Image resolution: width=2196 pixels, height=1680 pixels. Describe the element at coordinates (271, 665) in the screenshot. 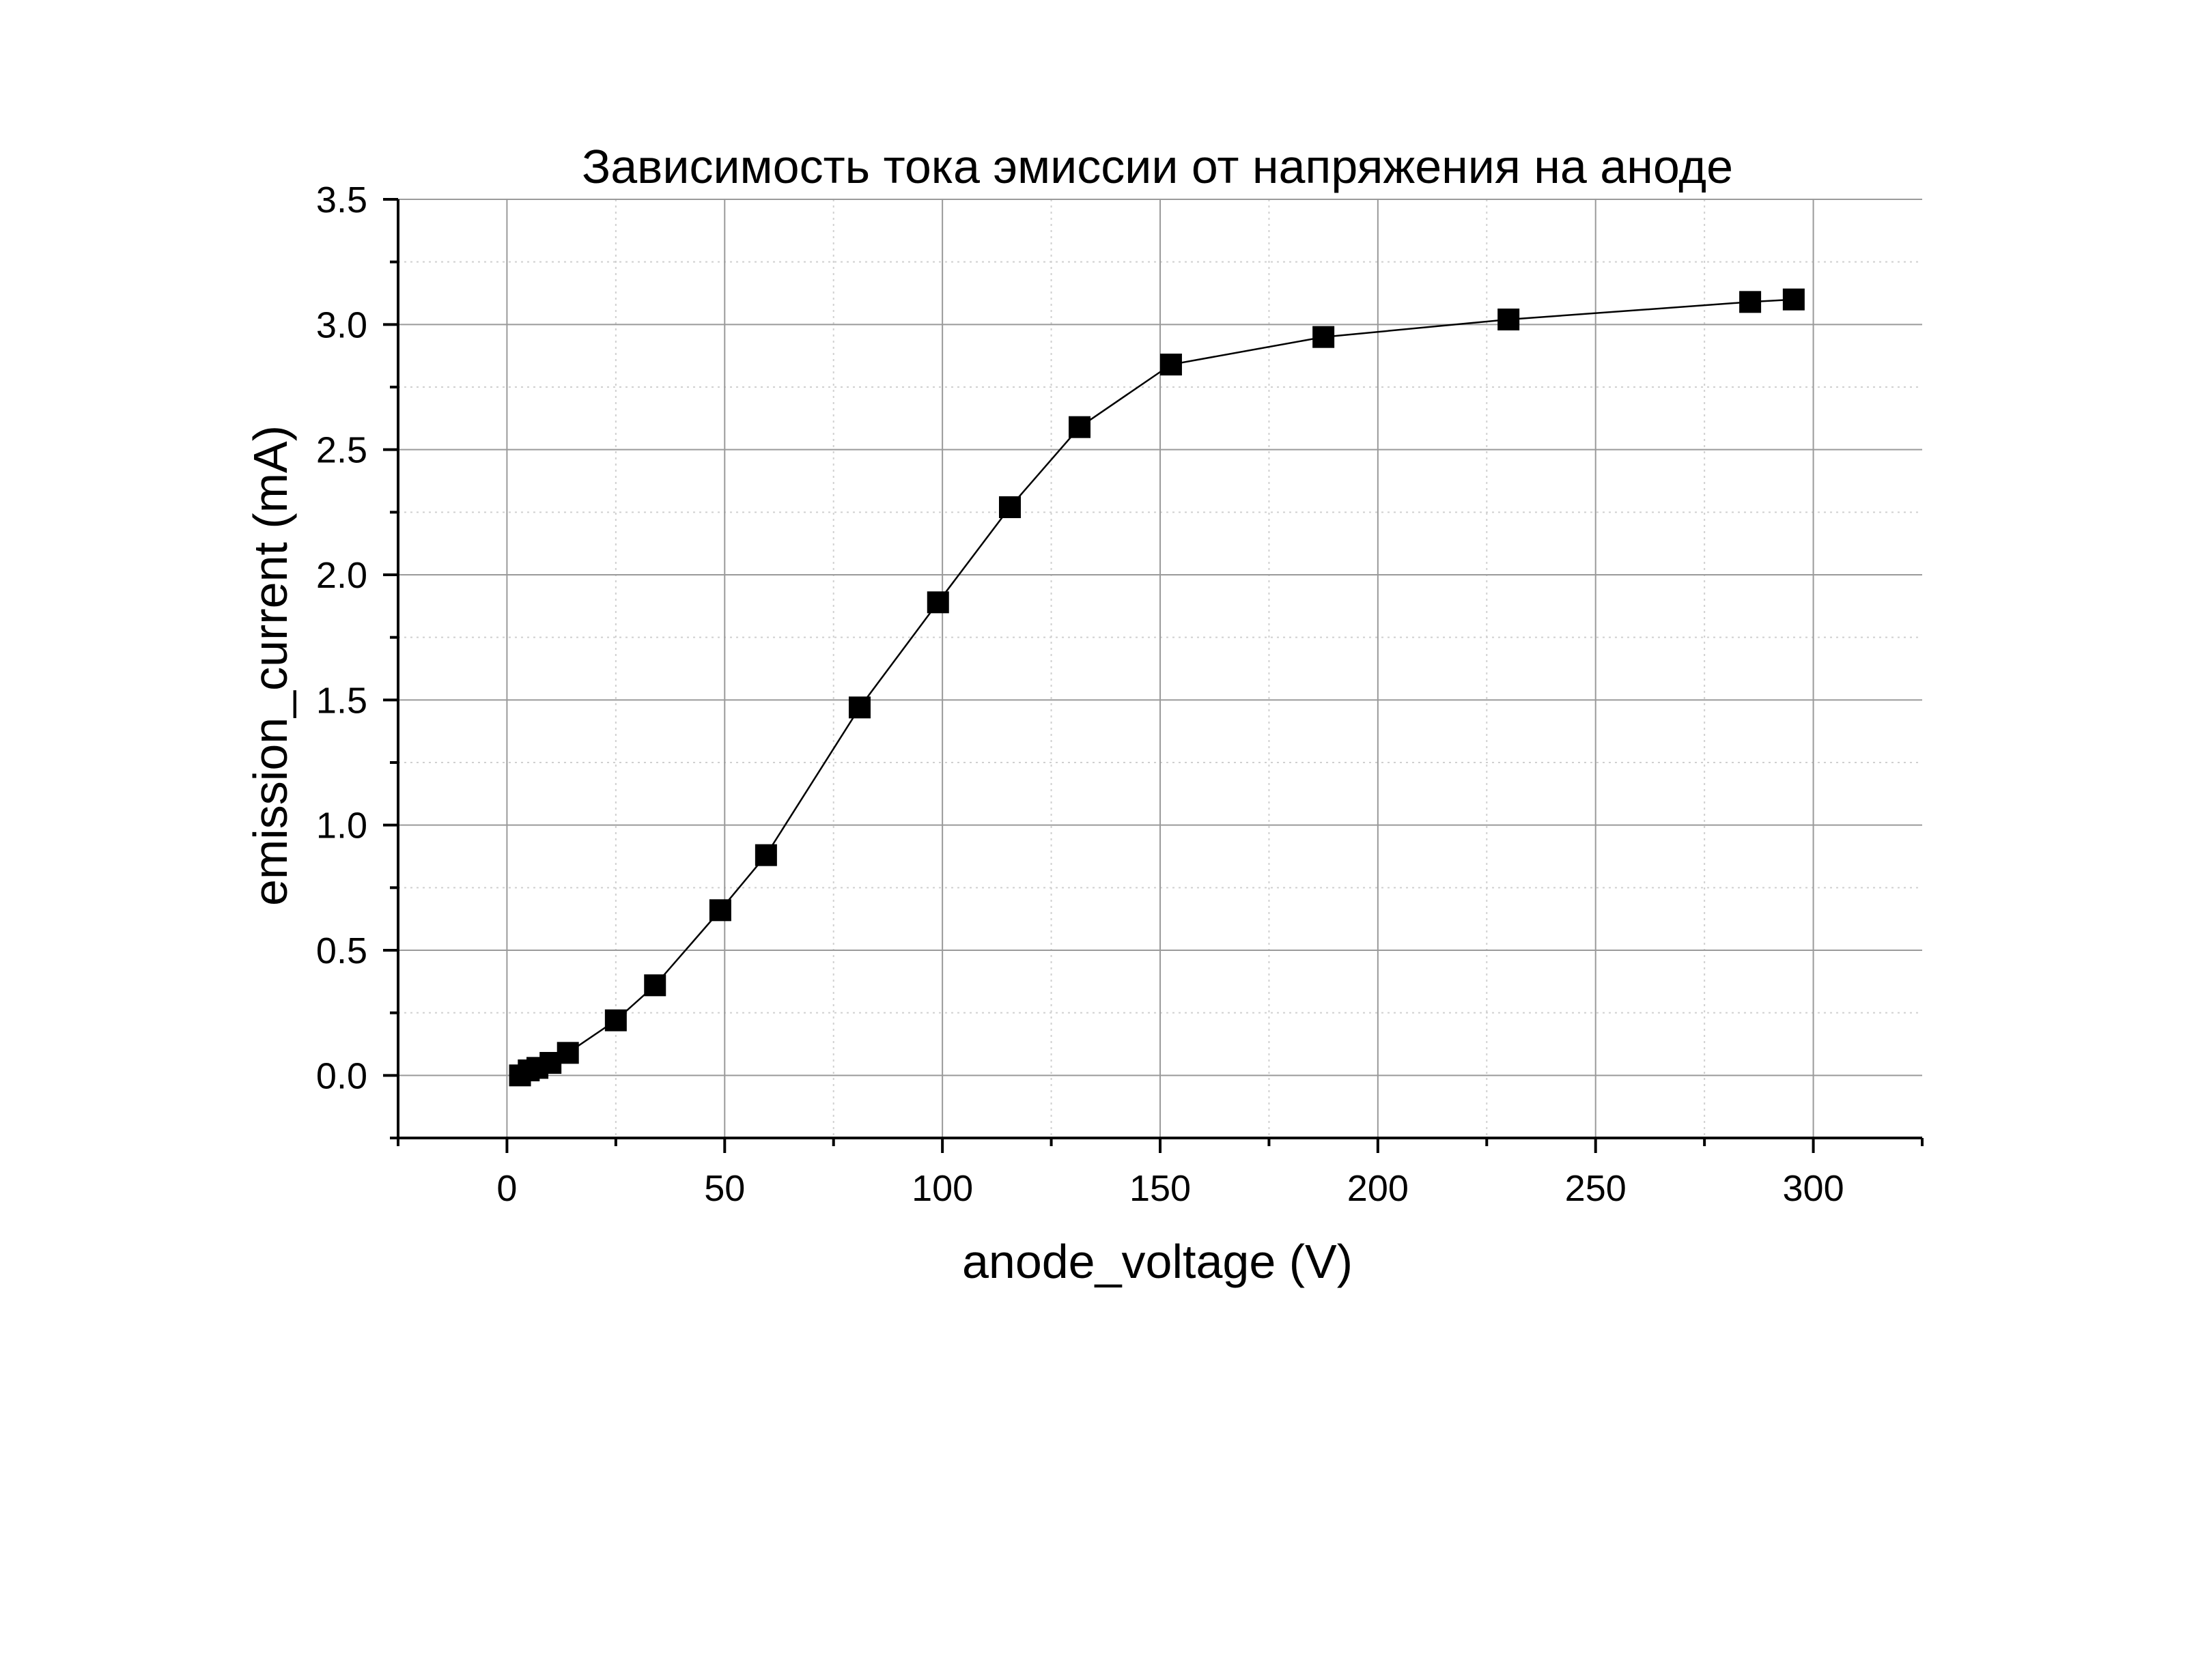

I see `y-axis-label: emission_current (mA)` at that location.